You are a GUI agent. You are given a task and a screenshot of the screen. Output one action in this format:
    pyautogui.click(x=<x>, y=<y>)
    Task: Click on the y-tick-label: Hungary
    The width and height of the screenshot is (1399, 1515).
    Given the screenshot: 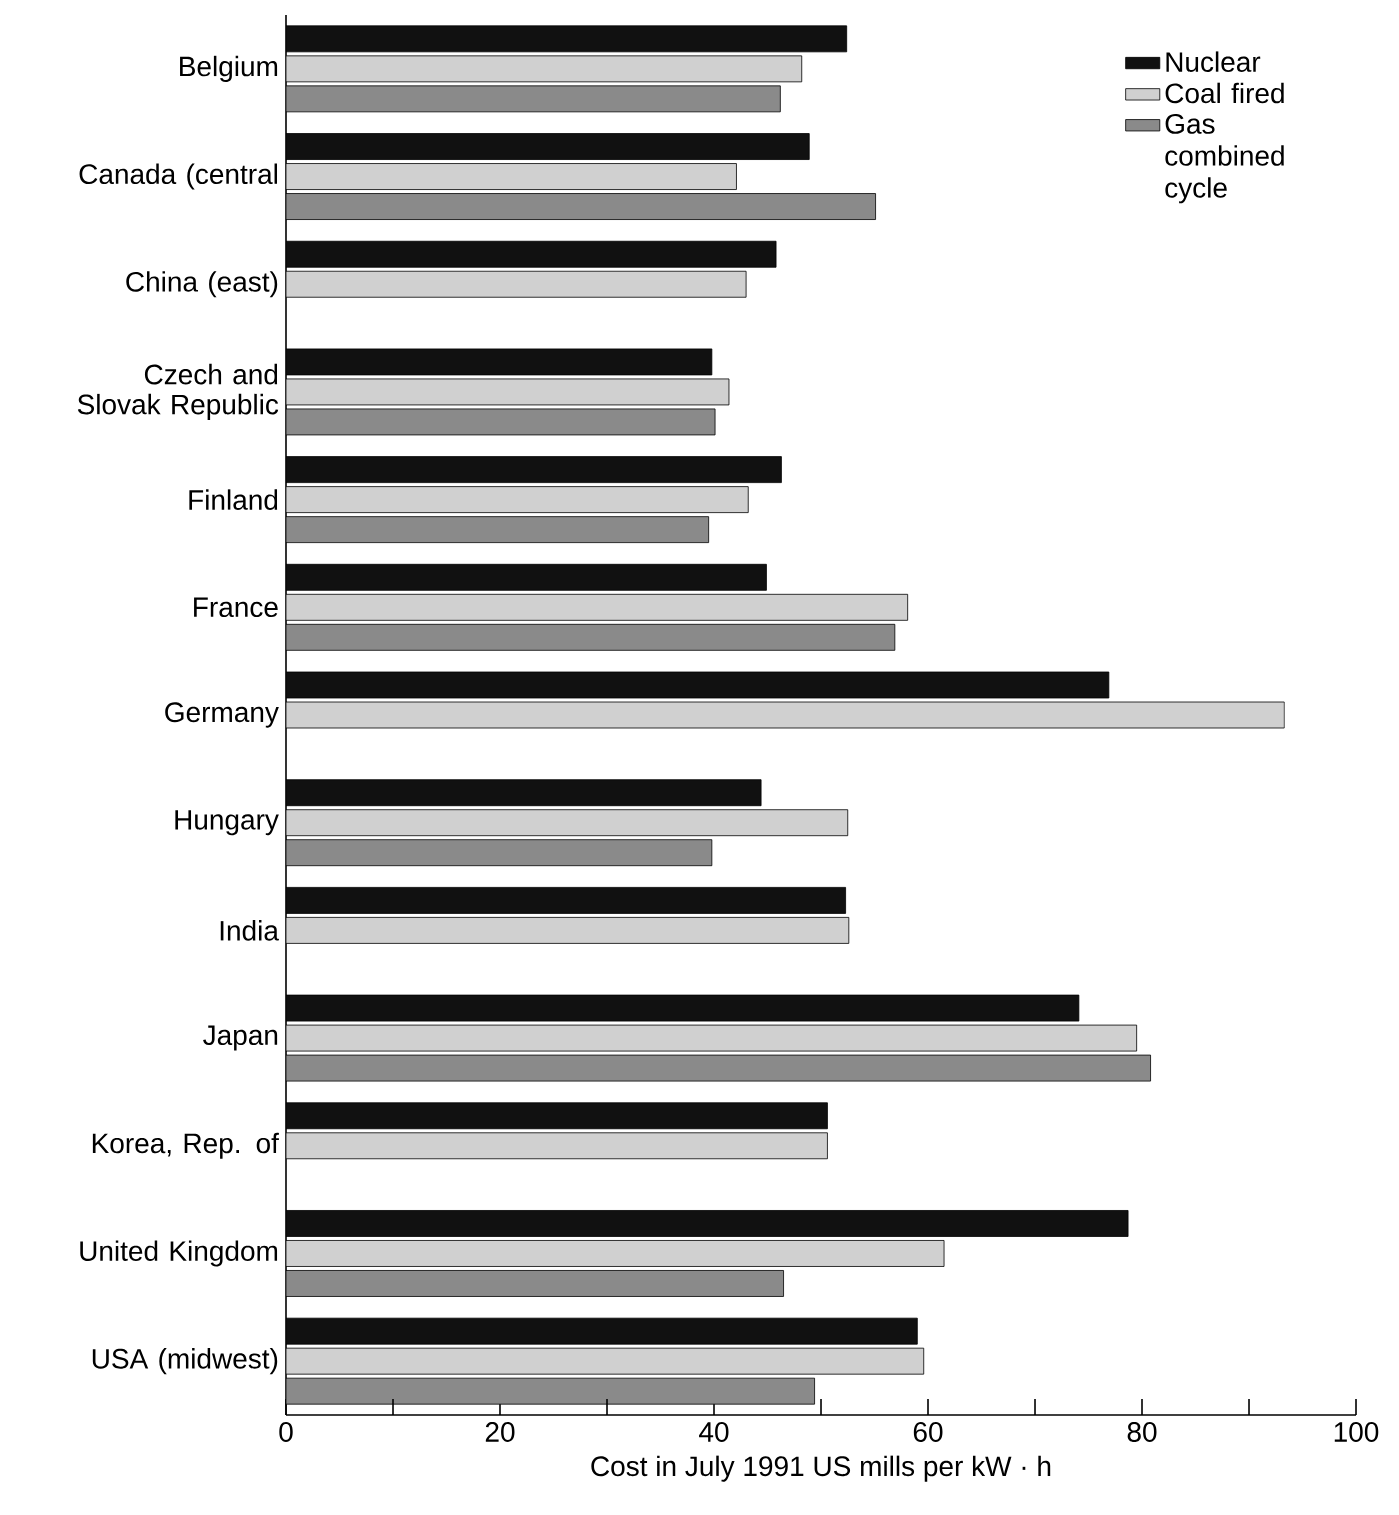 What is the action you would take?
    pyautogui.click(x=227, y=823)
    